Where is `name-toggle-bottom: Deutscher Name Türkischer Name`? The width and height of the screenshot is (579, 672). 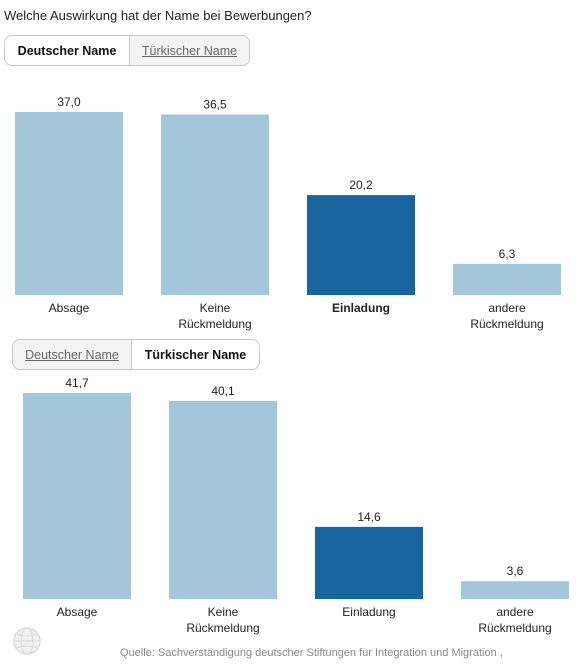
name-toggle-bottom: Deutscher Name Türkischer Name is located at coordinates (136, 354).